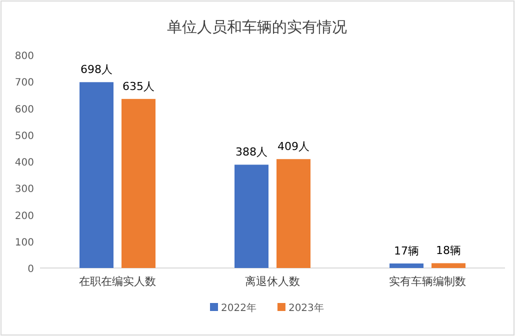 The image size is (515, 336). What do you see at coordinates (252, 152) in the screenshot?
I see `data-label: 388人` at bounding box center [252, 152].